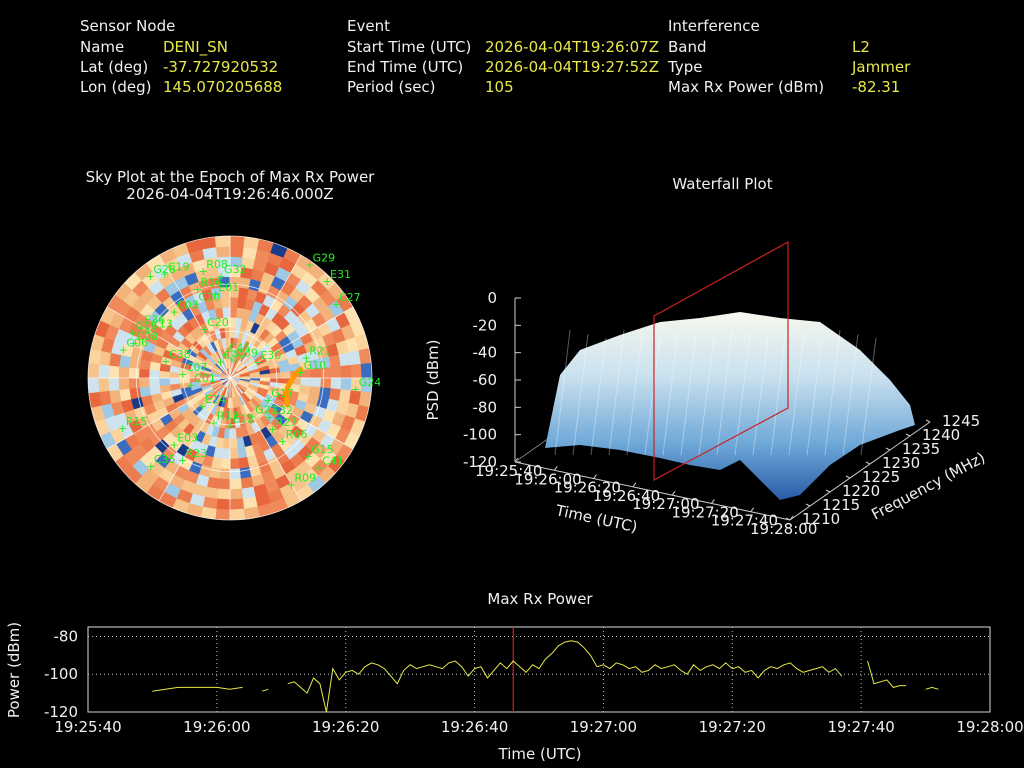 This screenshot has height=768, width=1024. I want to click on event-end-value: 2026-04-04T19:27:52Z, so click(572, 67).